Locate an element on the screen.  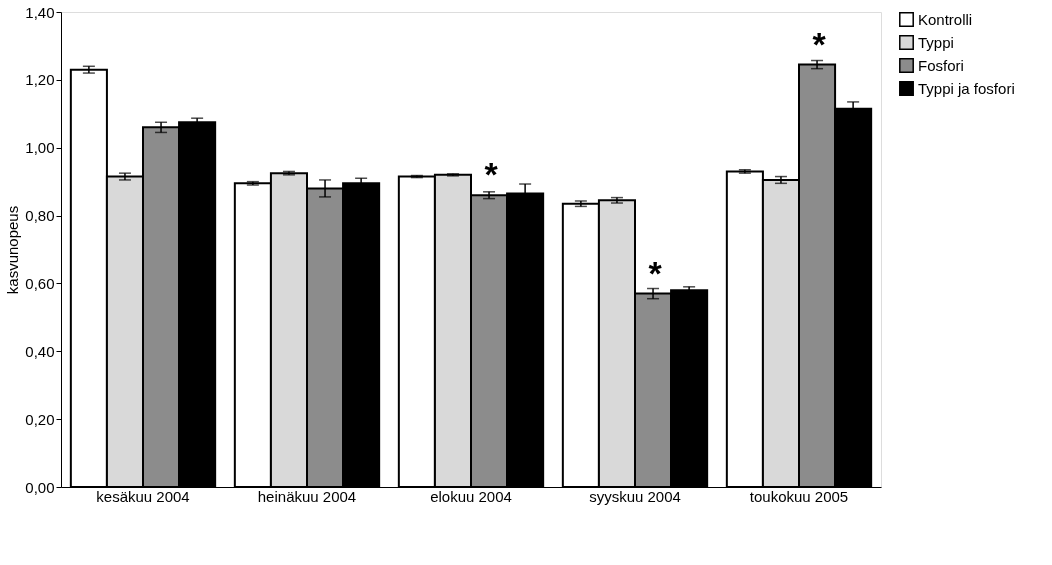
x-tick-label: toukokuu 2005 is located at coordinates (799, 496).